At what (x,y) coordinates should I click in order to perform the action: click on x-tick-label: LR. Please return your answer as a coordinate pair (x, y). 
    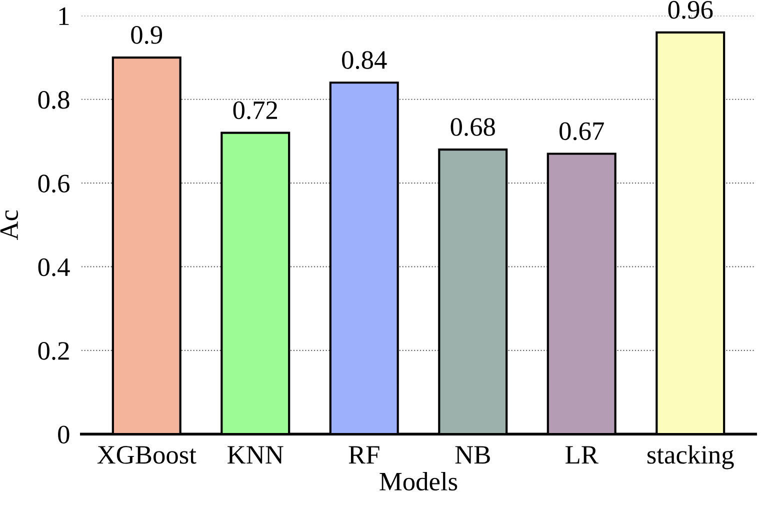
    Looking at the image, I should click on (582, 455).